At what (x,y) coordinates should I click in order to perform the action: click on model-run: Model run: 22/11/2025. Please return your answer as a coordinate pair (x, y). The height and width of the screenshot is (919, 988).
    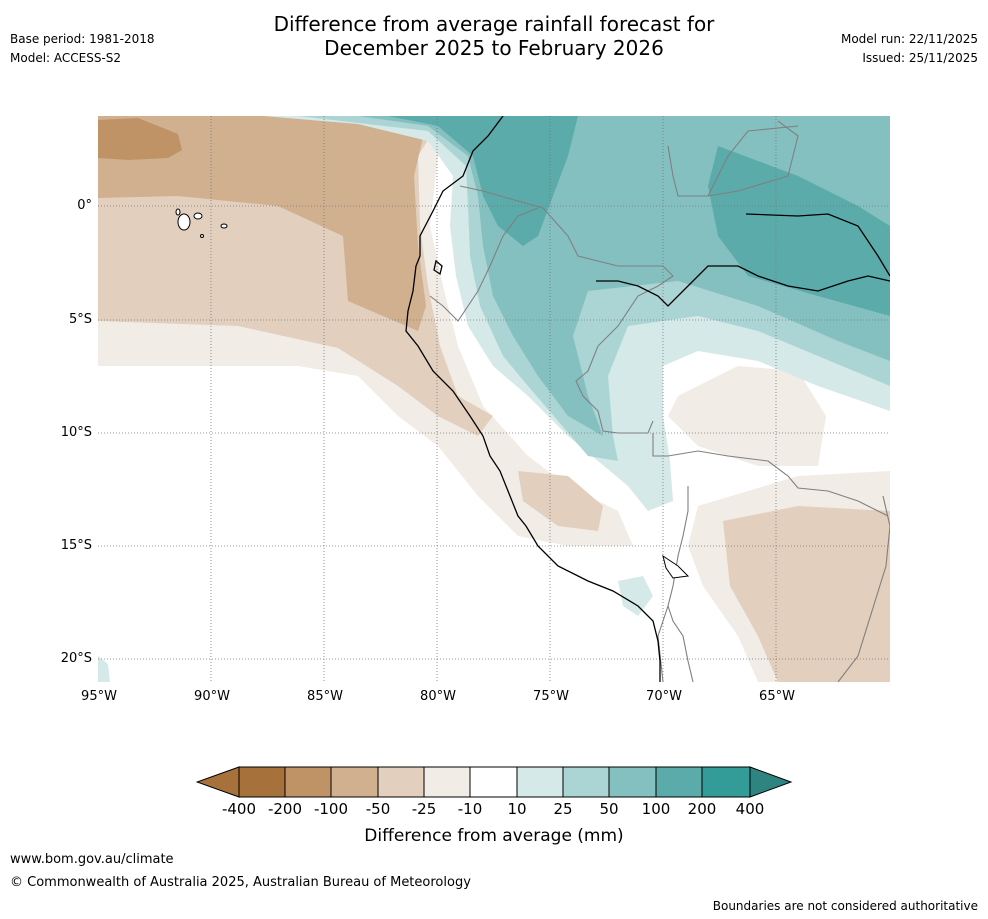
    Looking at the image, I should click on (909, 39).